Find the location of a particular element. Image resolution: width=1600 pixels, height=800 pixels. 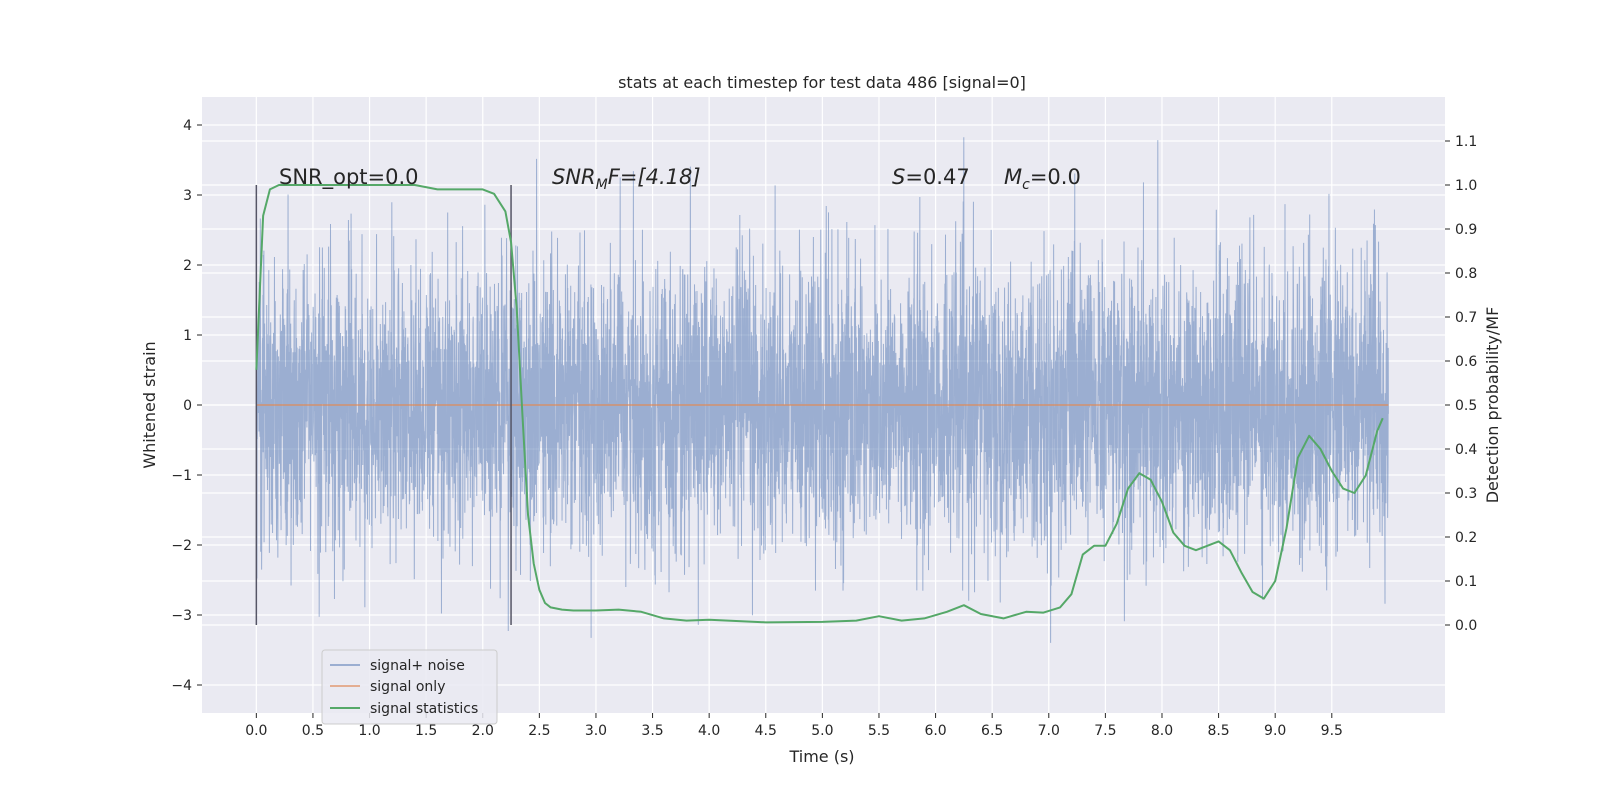

right-tick-label: 1.0 is located at coordinates (1466, 186).